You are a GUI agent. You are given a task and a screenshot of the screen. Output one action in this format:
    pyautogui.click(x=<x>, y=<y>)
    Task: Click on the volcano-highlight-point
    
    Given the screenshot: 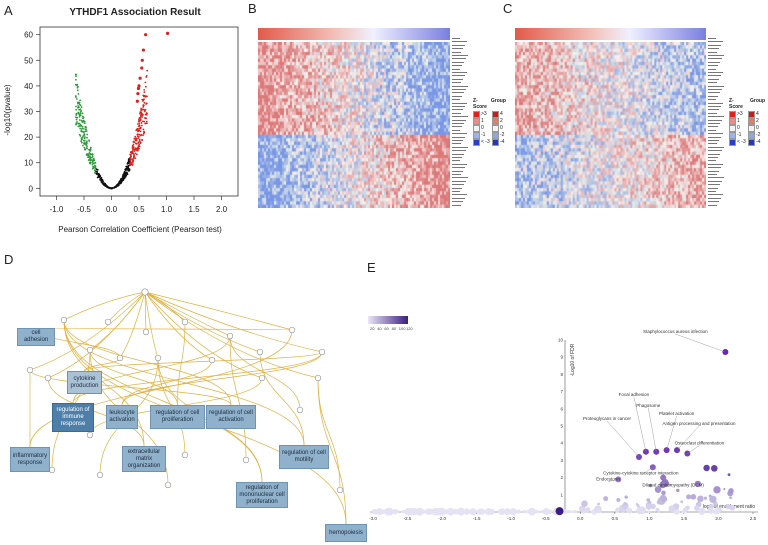 What is the action you would take?
    pyautogui.click(x=138, y=93)
    